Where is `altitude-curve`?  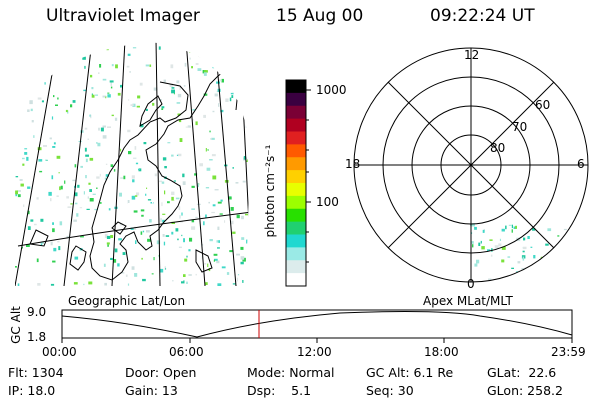
altitude-curve is located at coordinates (317, 324).